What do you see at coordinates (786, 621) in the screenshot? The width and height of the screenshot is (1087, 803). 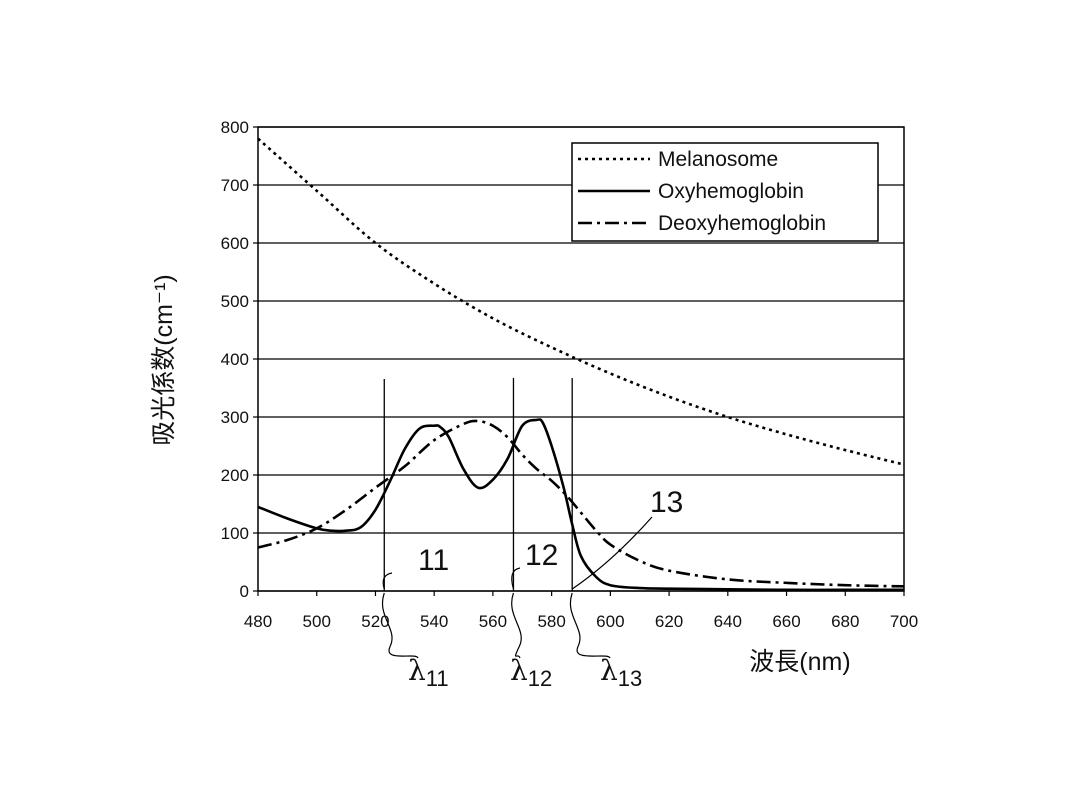 I see `x-tick-label: 660` at bounding box center [786, 621].